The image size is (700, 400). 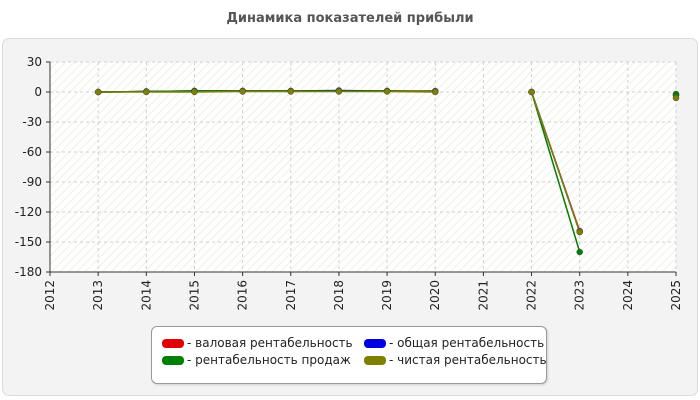 I want to click on y-tick-label: -180, so click(x=28, y=272).